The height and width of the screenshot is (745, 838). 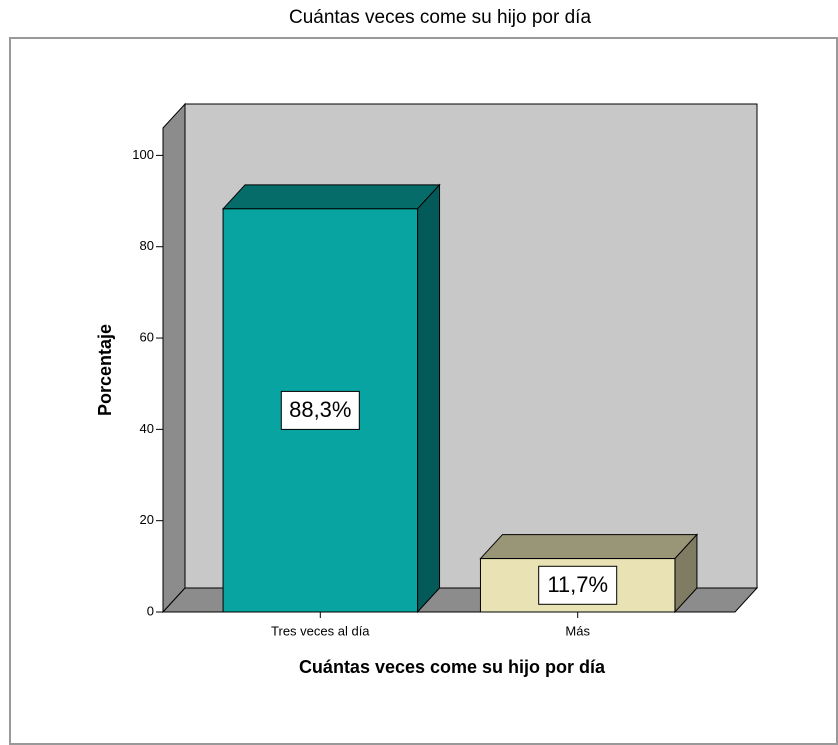 I want to click on value-label: 88,3%, so click(x=320, y=409).